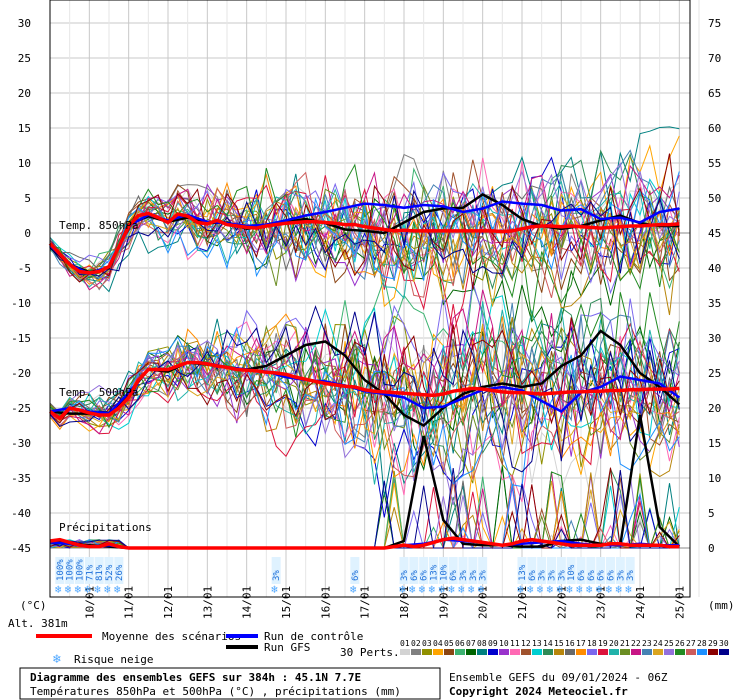 This screenshot has height=700, width=740. I want to click on pert-number-25: 25, so click(669, 643).